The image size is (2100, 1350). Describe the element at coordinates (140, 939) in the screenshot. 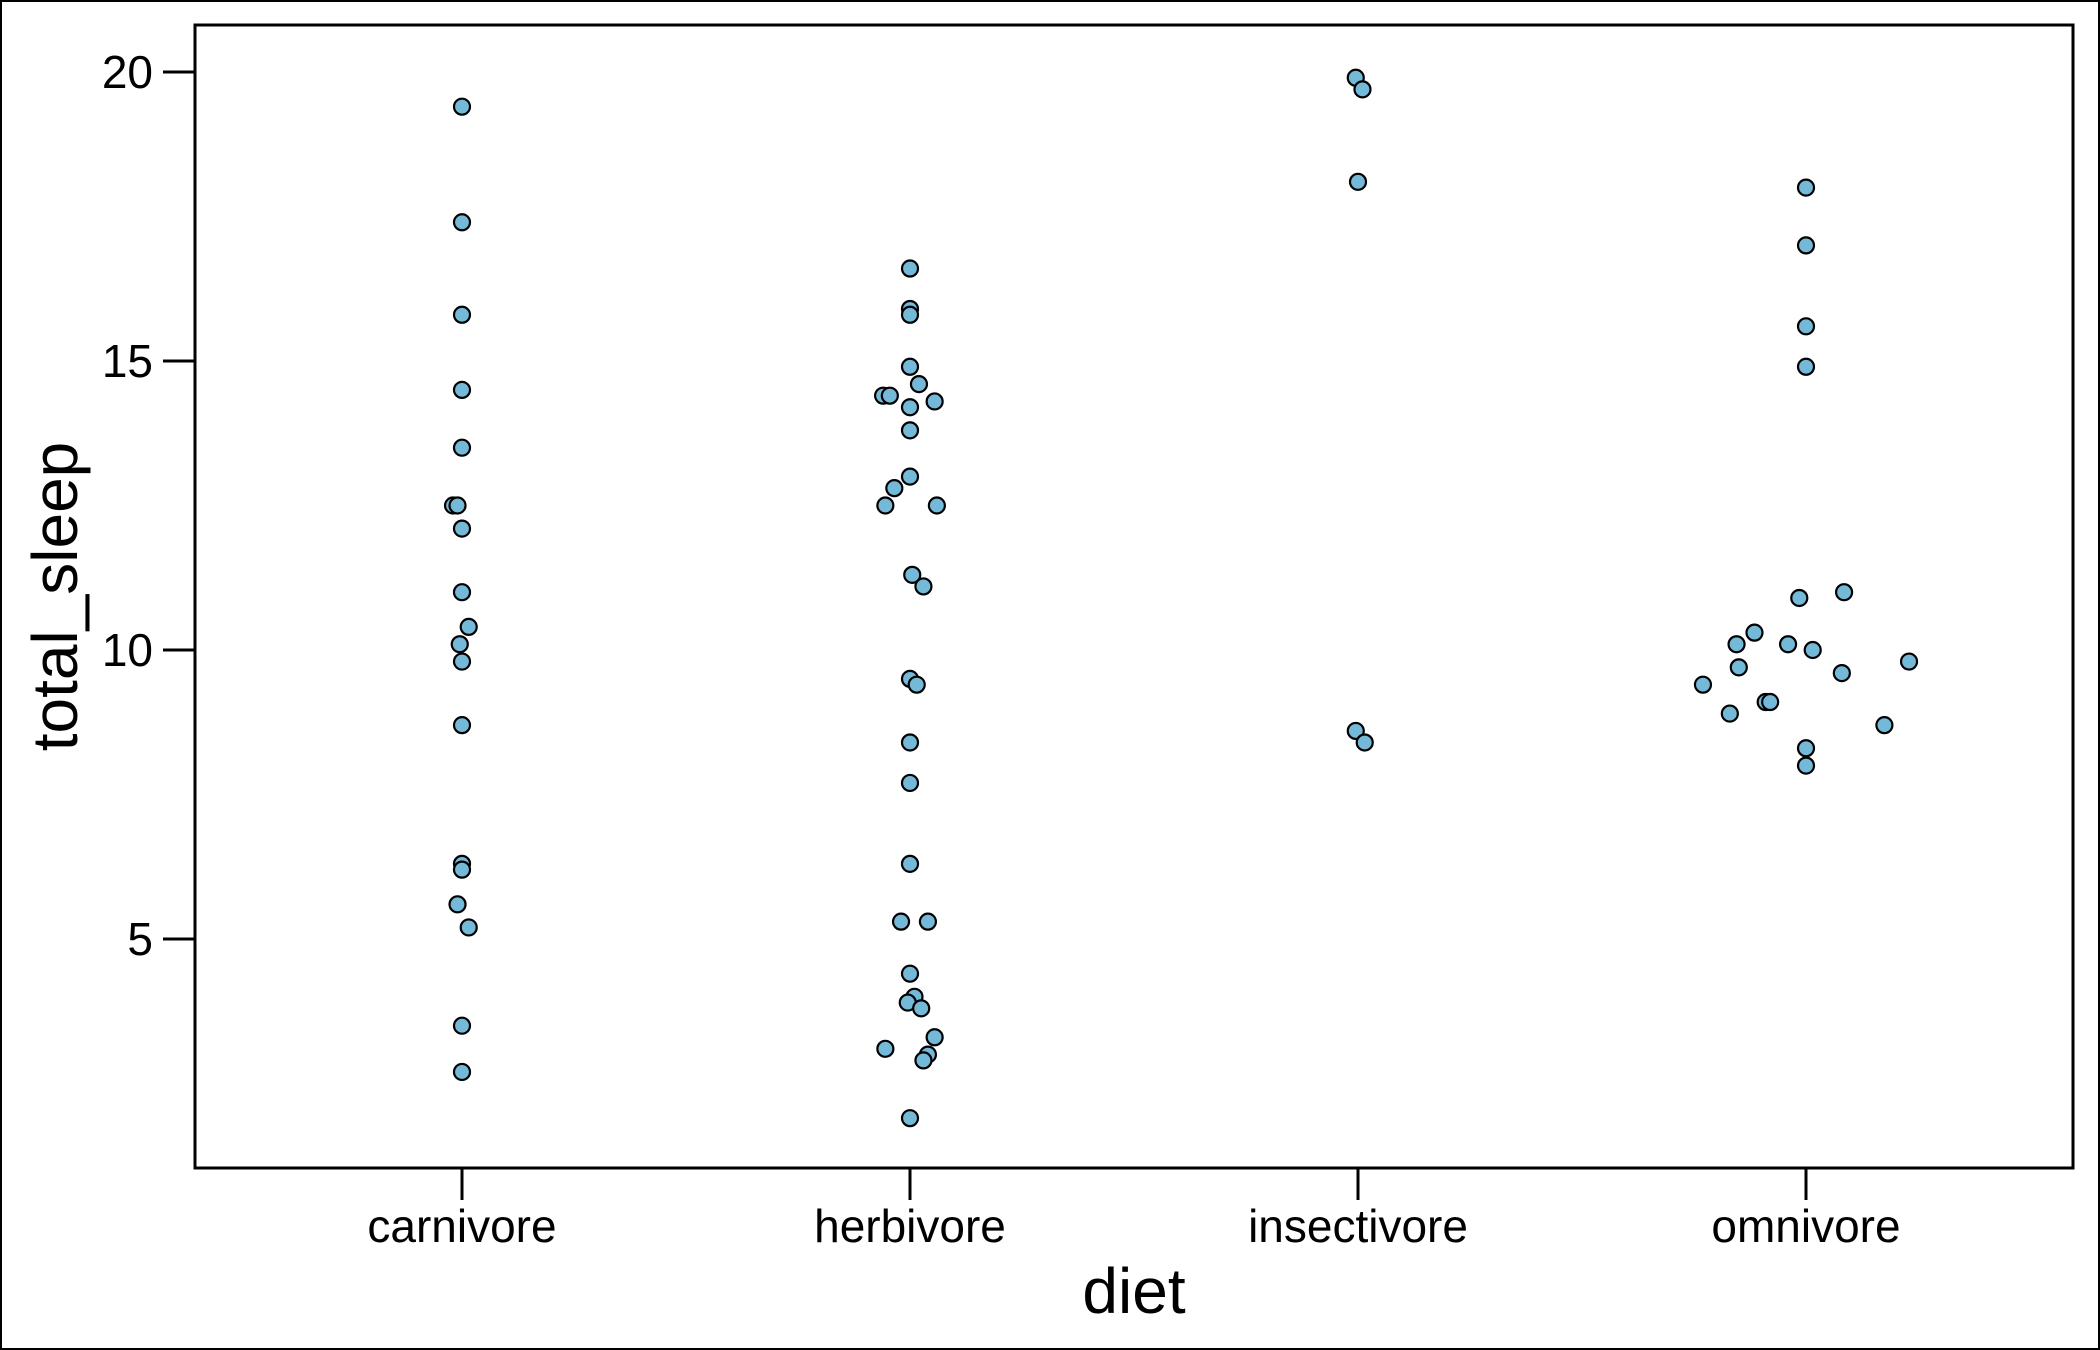

I see `y-tick-label: 5` at that location.